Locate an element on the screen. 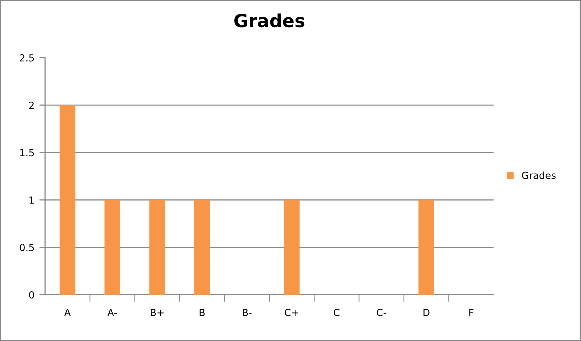 Image resolution: width=581 pixels, height=341 pixels. x-tick-label: C+ is located at coordinates (291, 312).